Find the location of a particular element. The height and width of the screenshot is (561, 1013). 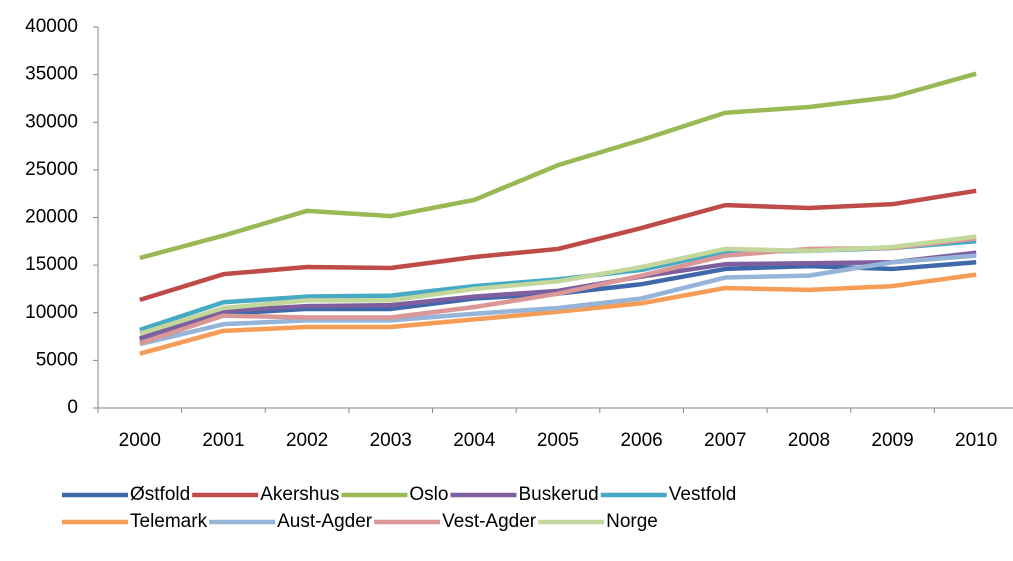

y-tick-label: 35000 is located at coordinates (51, 74).